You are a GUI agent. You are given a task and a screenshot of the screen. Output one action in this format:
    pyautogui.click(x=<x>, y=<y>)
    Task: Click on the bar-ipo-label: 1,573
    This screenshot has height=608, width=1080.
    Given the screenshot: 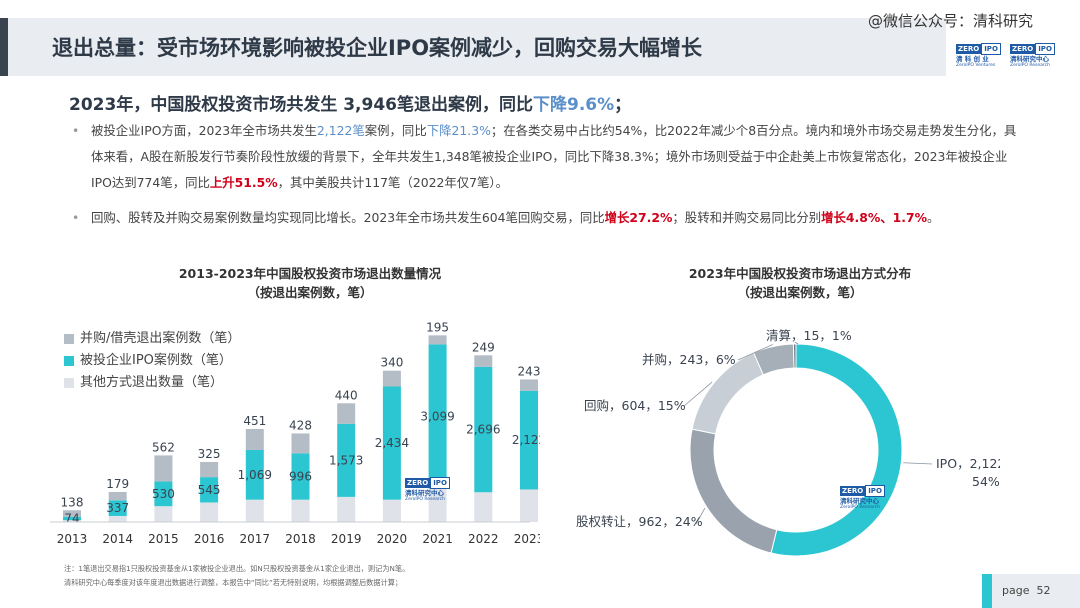 What is the action you would take?
    pyautogui.click(x=346, y=460)
    